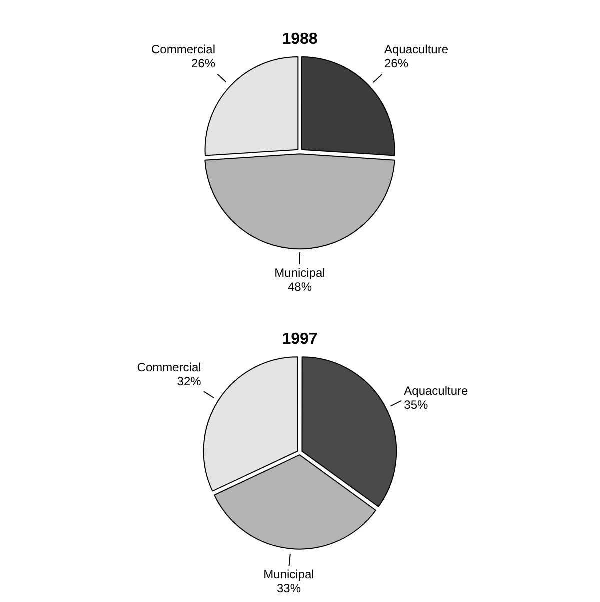 The width and height of the screenshot is (600, 602). What do you see at coordinates (189, 381) in the screenshot?
I see `data-label: 32%` at bounding box center [189, 381].